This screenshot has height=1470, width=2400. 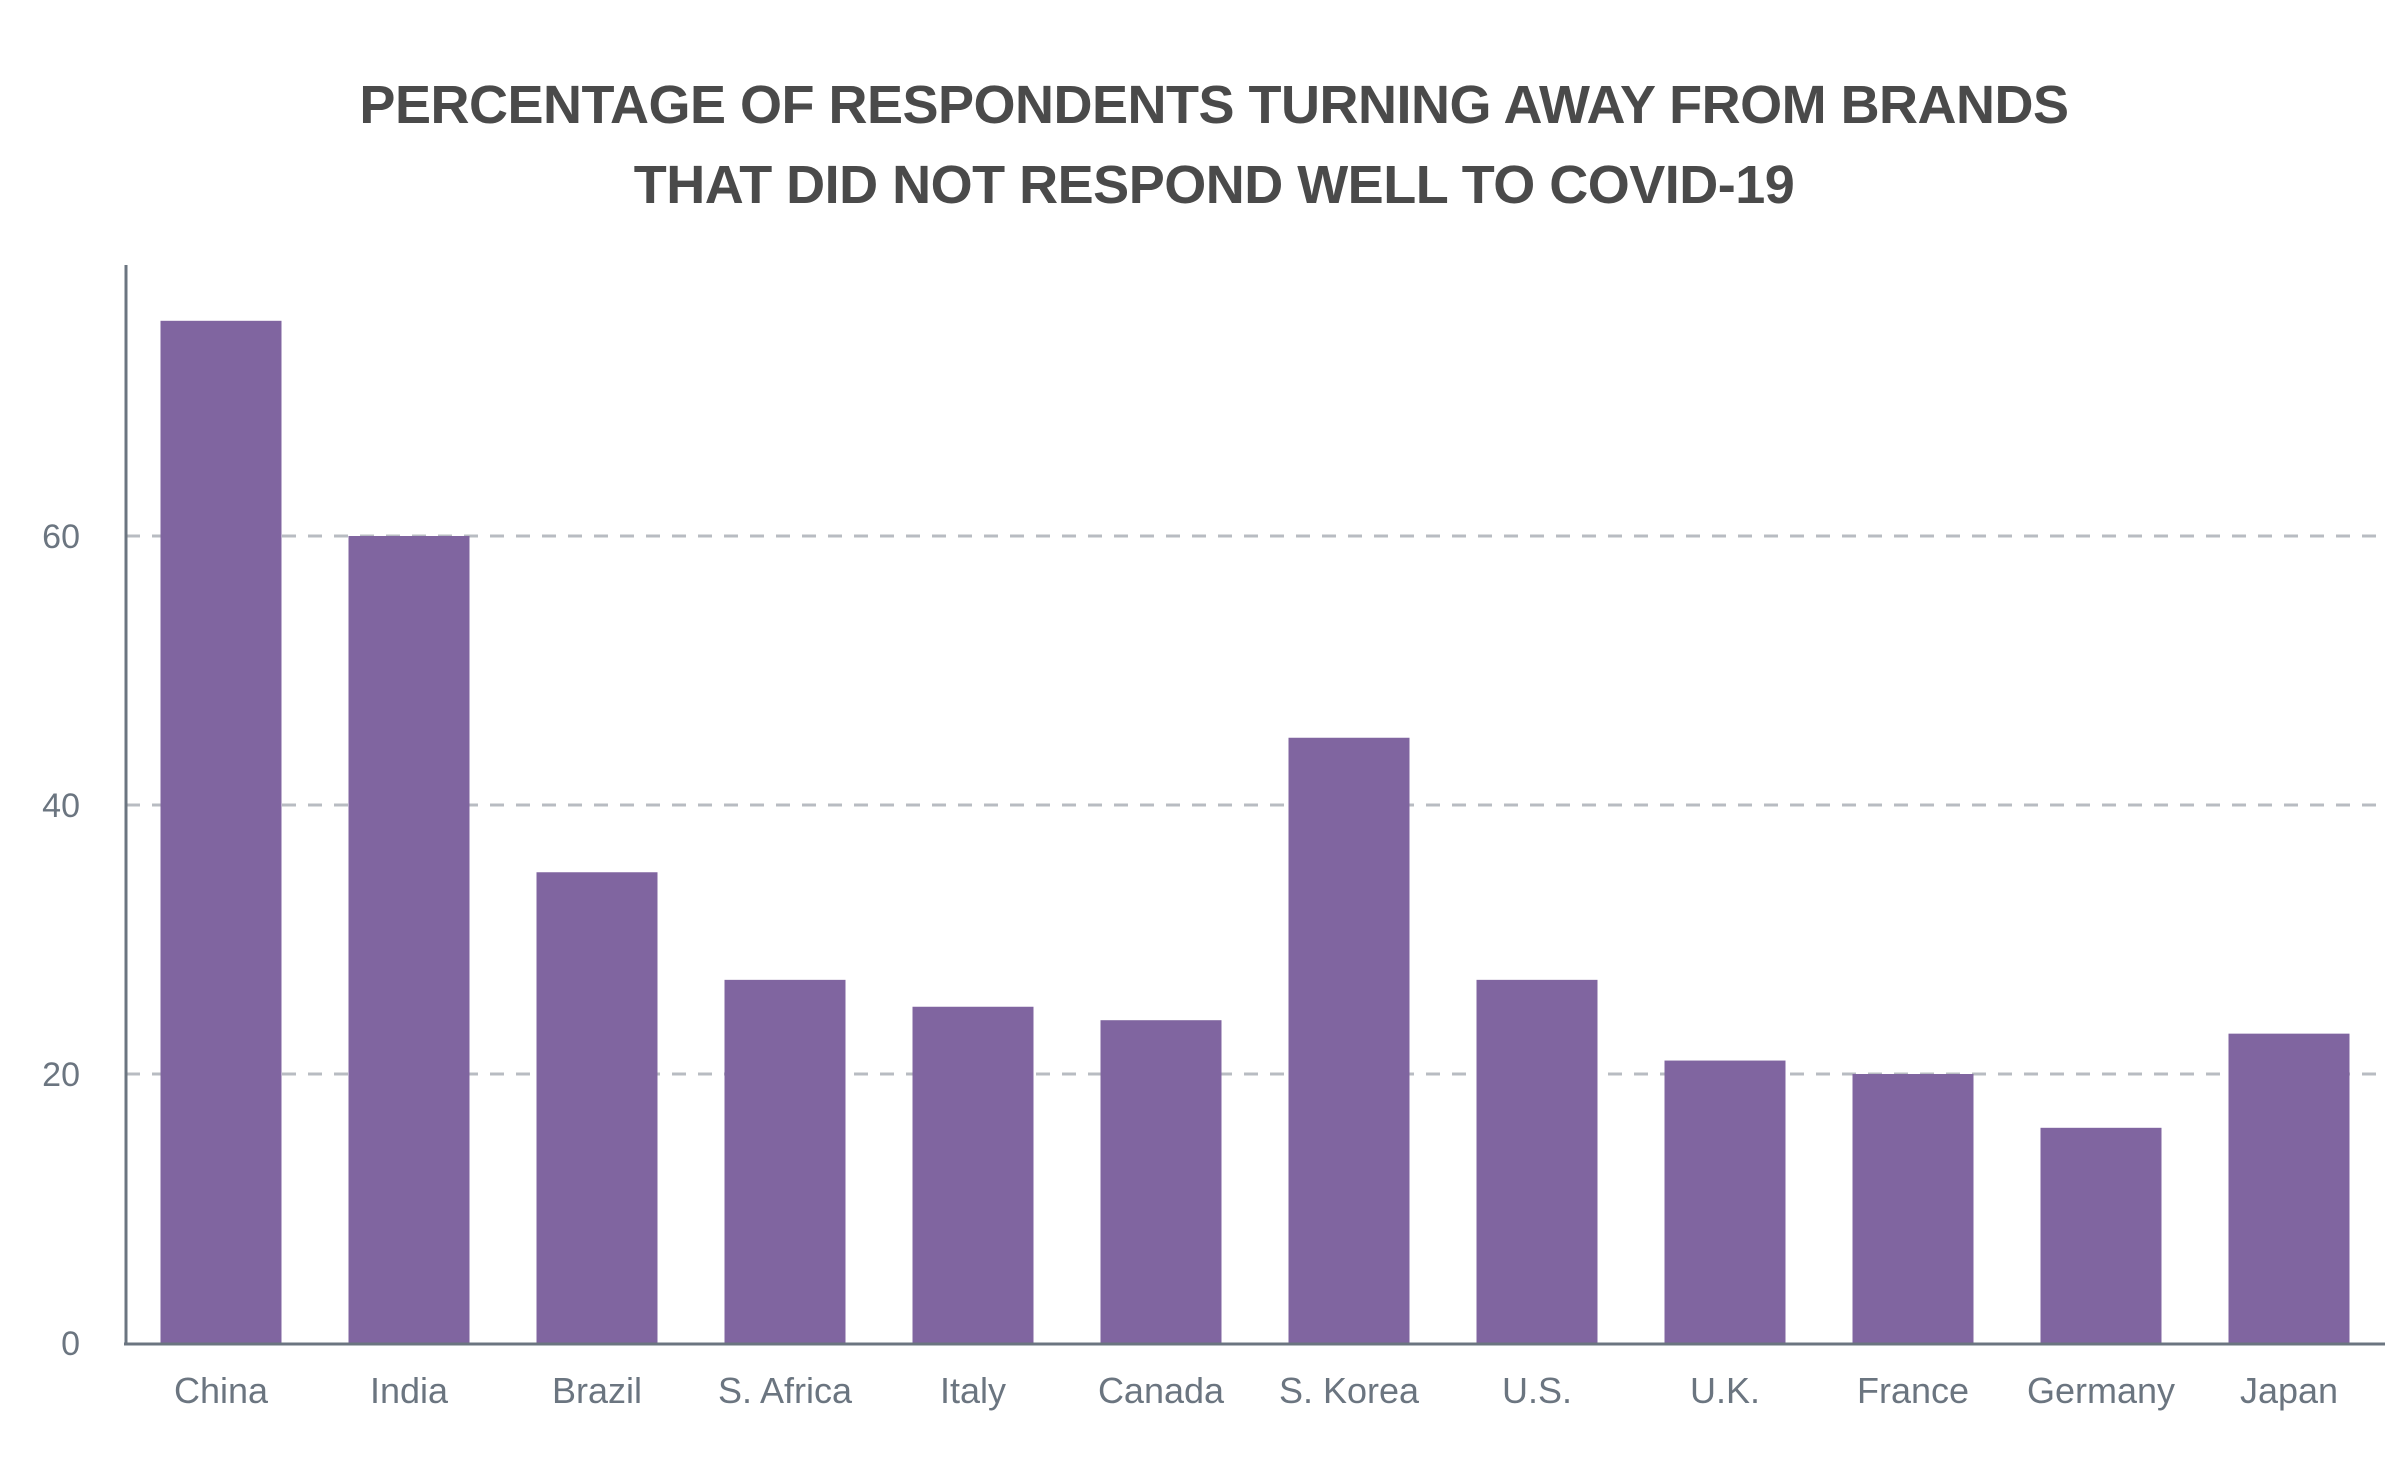 What do you see at coordinates (221, 831) in the screenshot?
I see `bar-china` at bounding box center [221, 831].